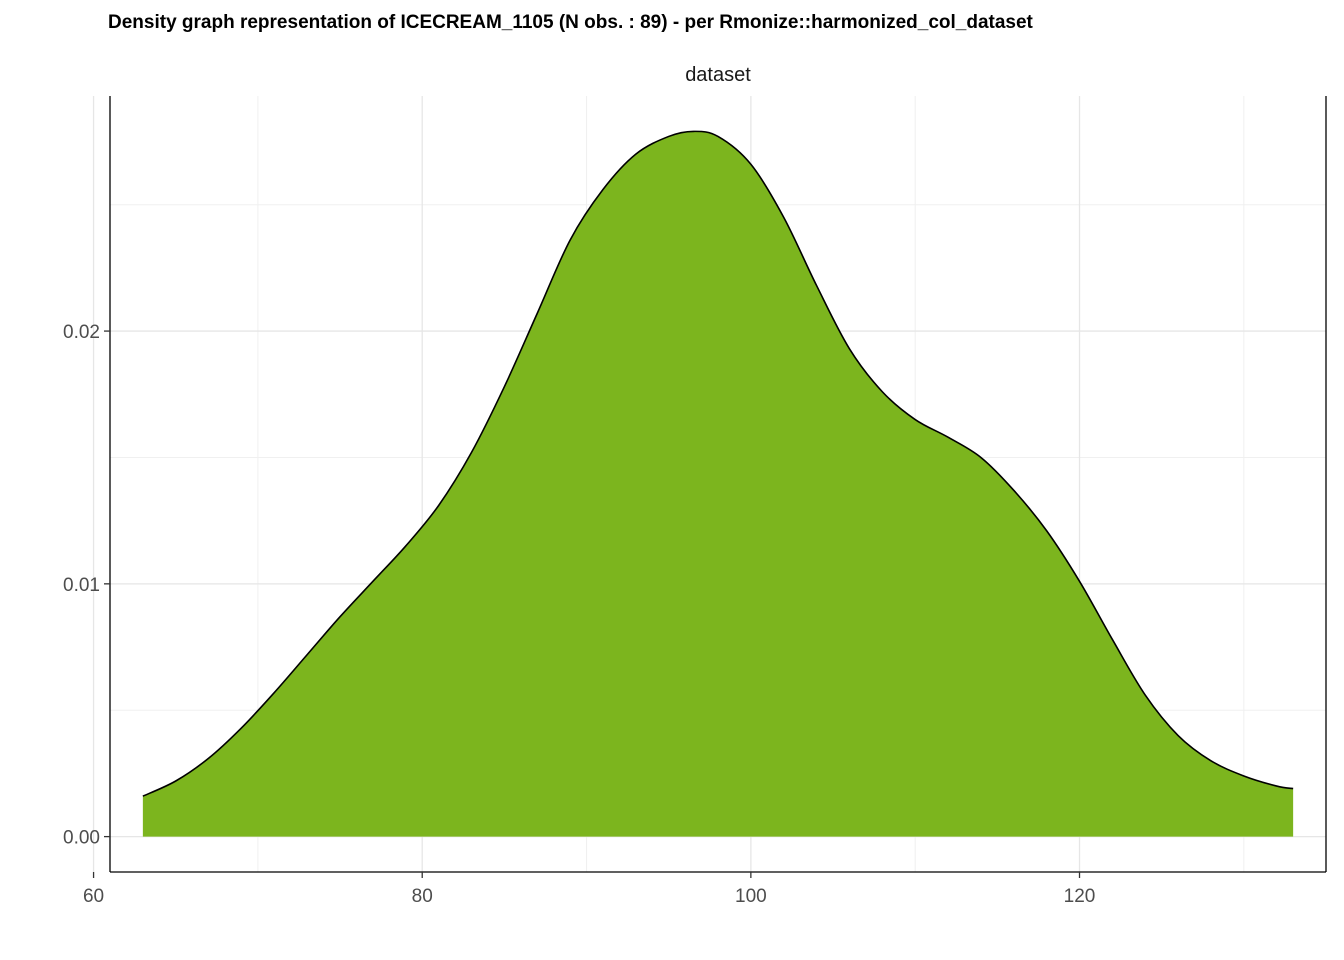 This screenshot has width=1344, height=960. I want to click on y-tick-label: 0.02, so click(81, 332).